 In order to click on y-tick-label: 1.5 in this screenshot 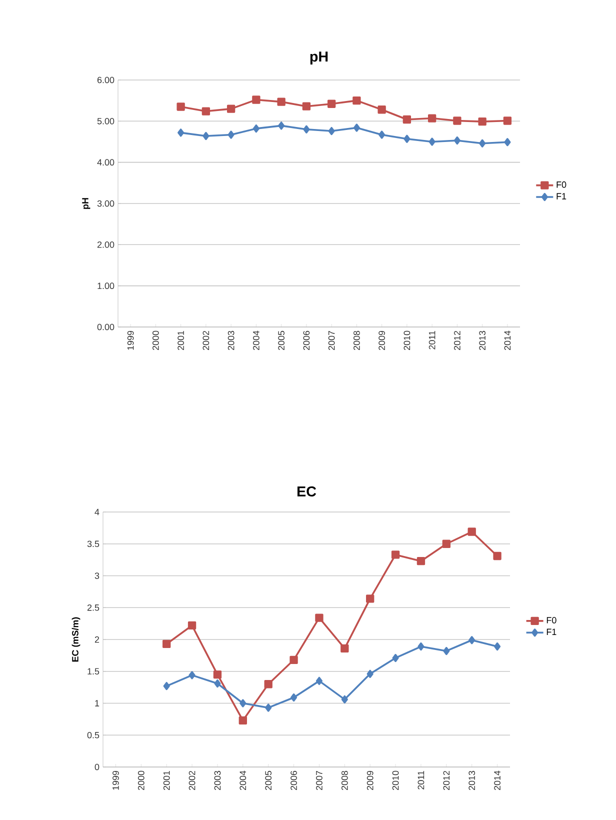, I will do `click(94, 671)`.